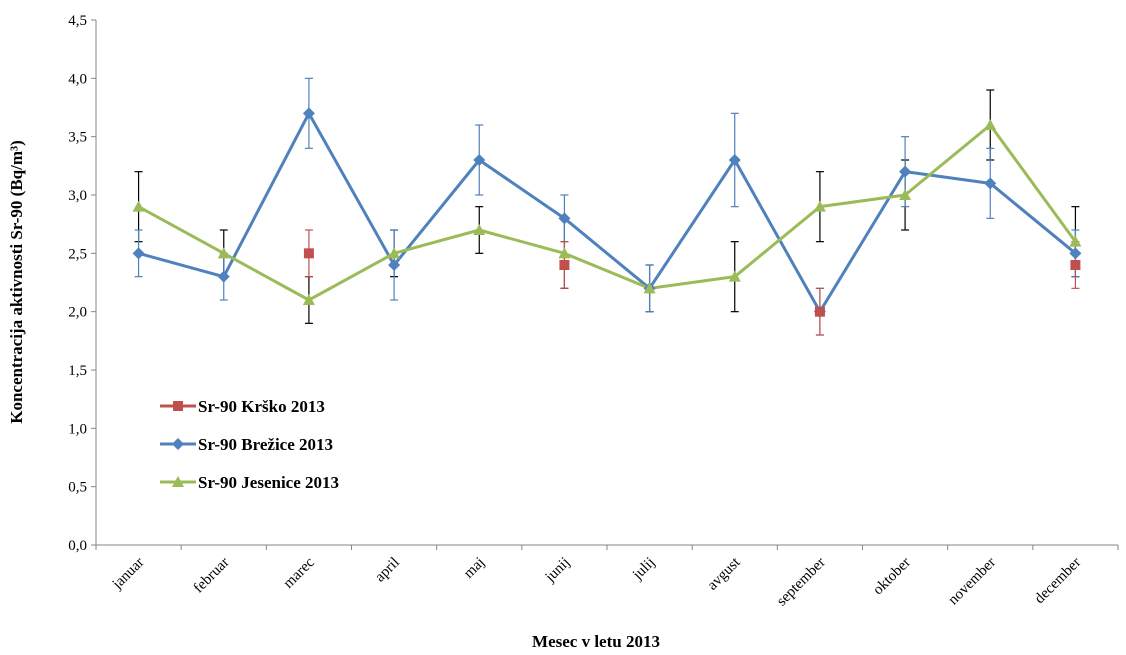  I want to click on x-tick-label: junij, so click(557, 570).